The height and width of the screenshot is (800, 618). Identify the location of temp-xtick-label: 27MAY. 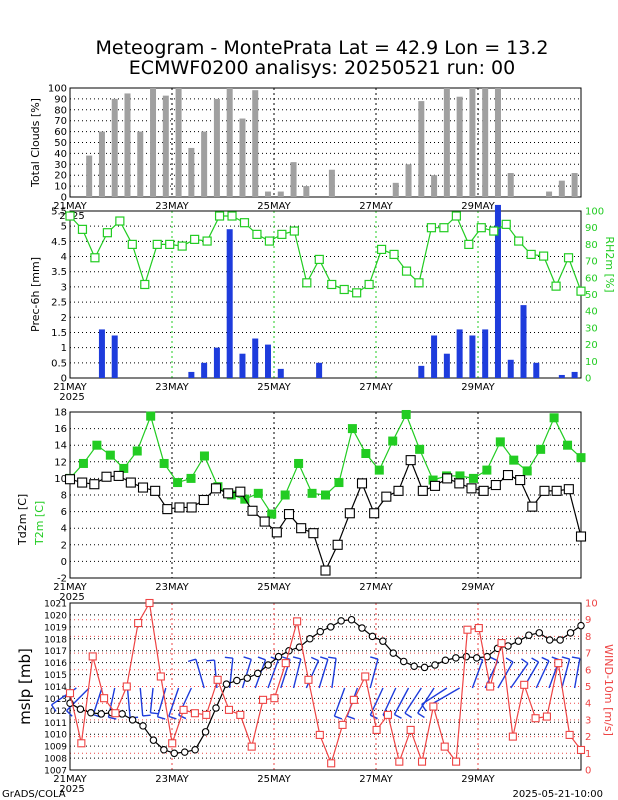
(376, 587).